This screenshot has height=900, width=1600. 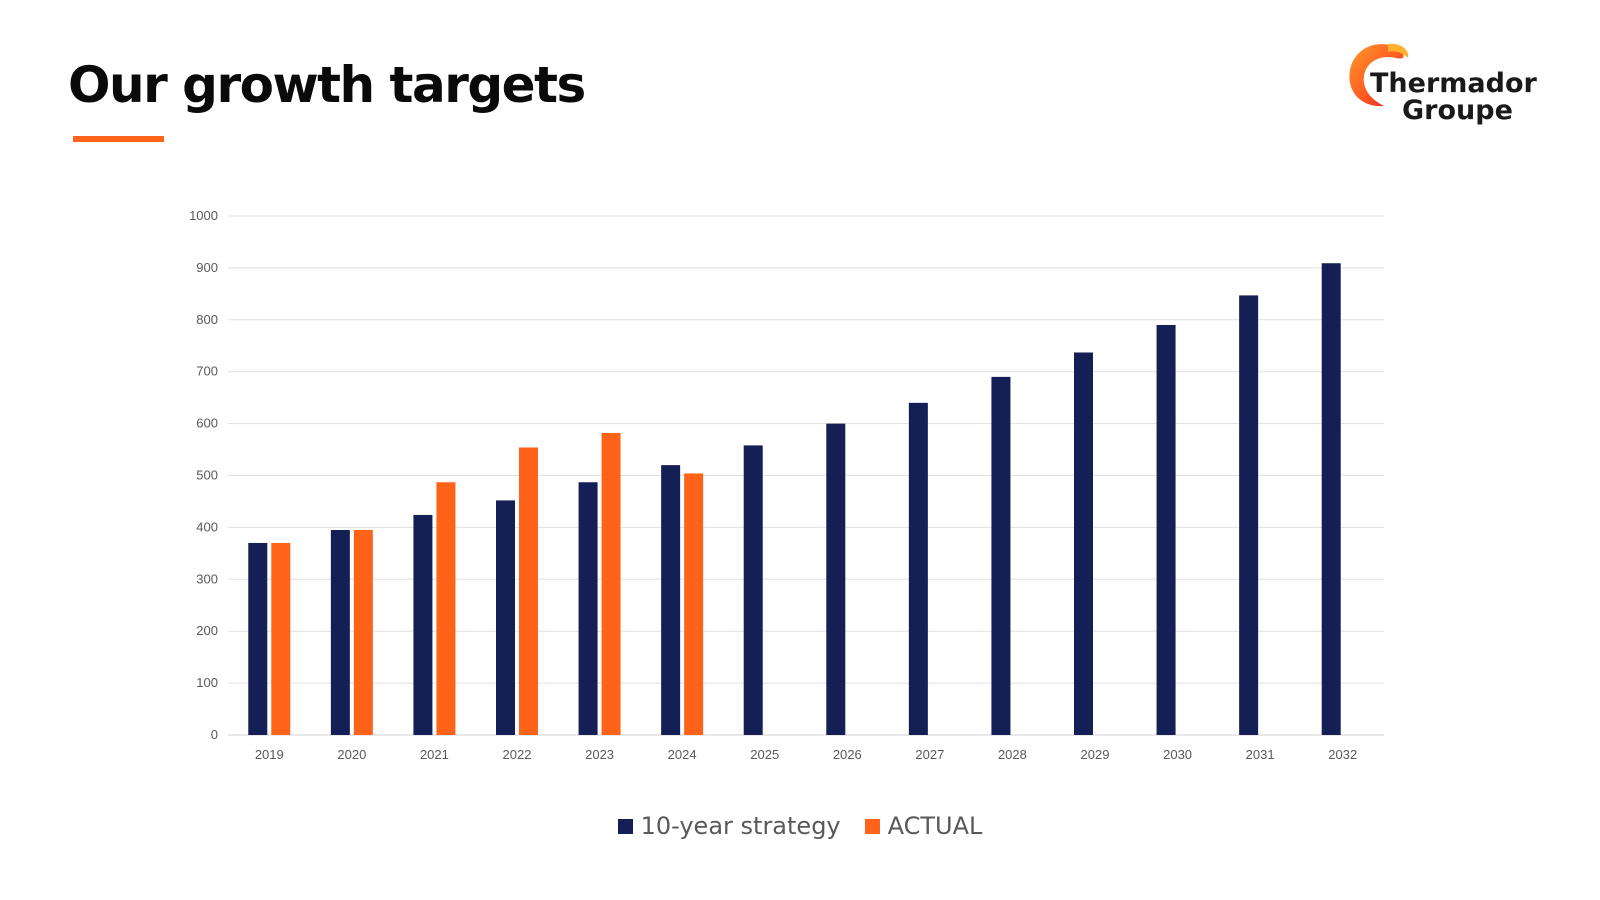 I want to click on page-title: Our growth targets, so click(x=327, y=85).